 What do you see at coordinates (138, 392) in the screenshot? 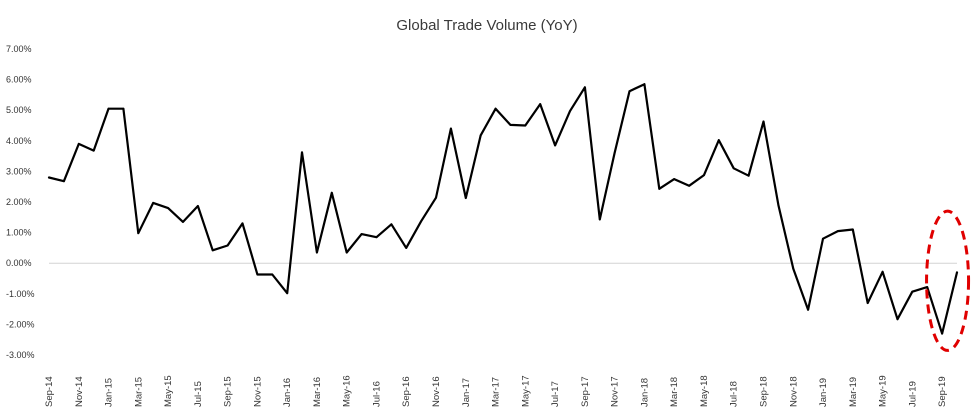
I see `x-tick-label: Mar-15` at bounding box center [138, 392].